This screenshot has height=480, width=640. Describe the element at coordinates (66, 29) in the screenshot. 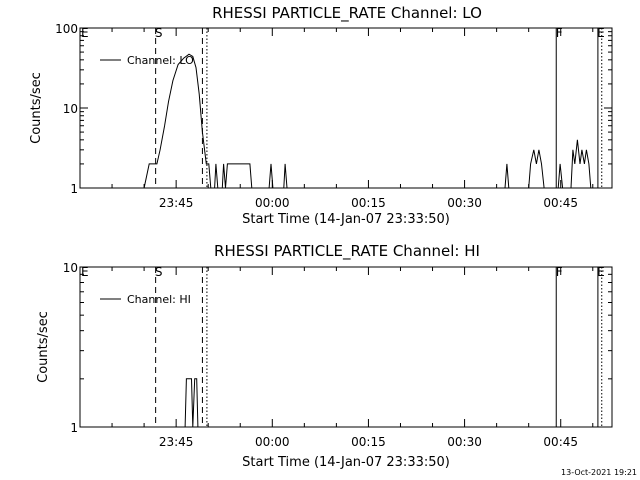

I see `lo-y-tick-label: 100` at that location.